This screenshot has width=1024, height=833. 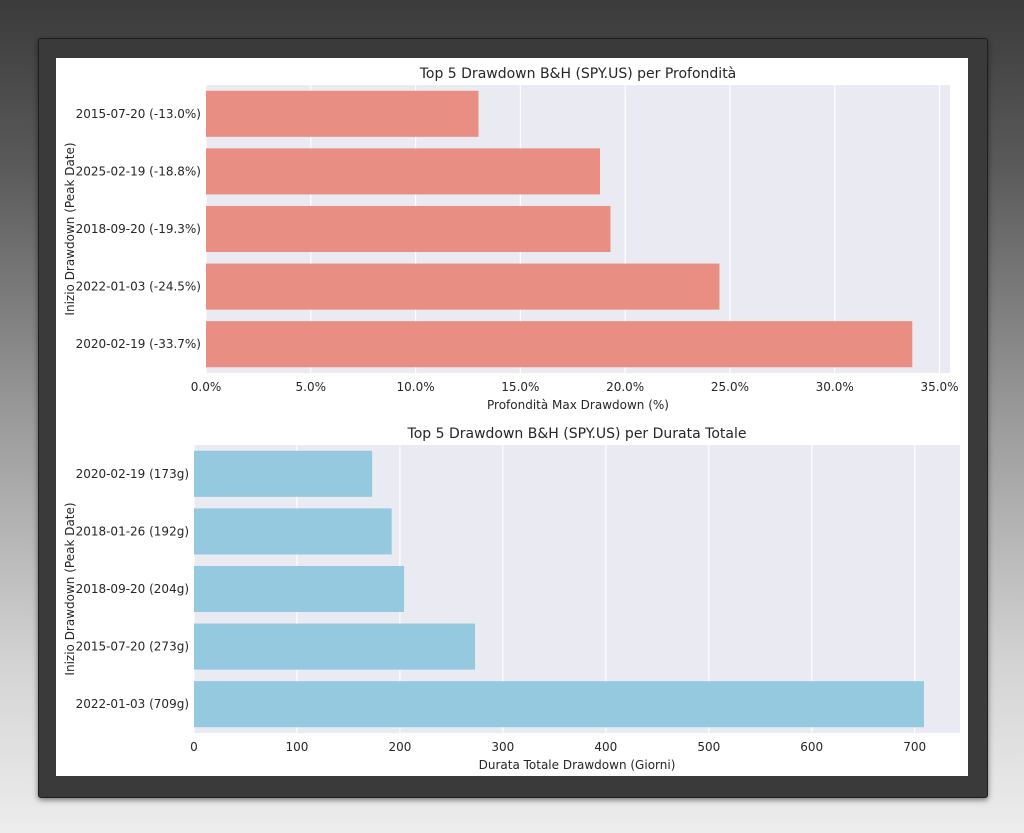 I want to click on chart2-ytick-label: 2015-07-20 (273g), so click(x=132, y=647).